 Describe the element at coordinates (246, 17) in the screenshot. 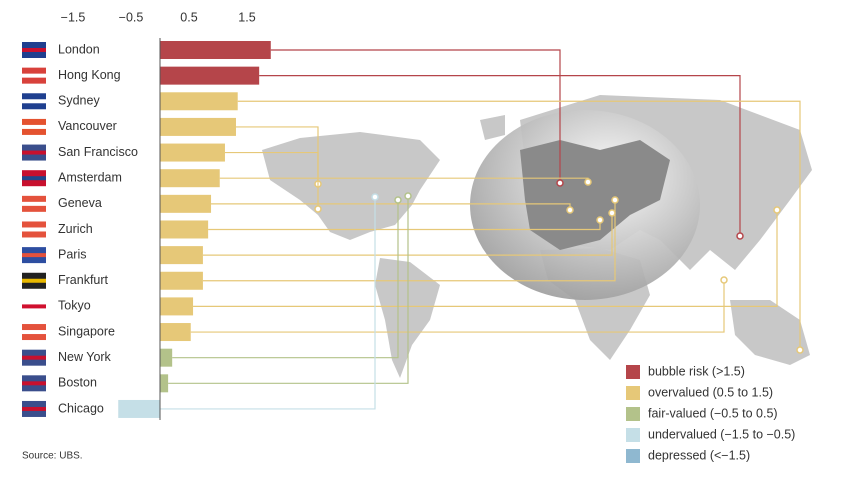

I see `x-tick-label: 1.5` at that location.